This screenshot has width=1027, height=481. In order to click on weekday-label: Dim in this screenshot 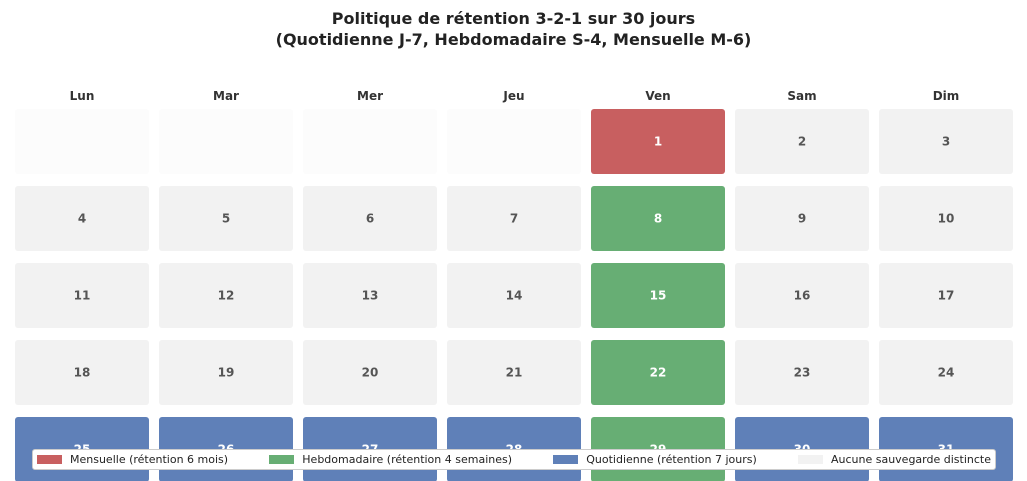, I will do `click(946, 96)`.